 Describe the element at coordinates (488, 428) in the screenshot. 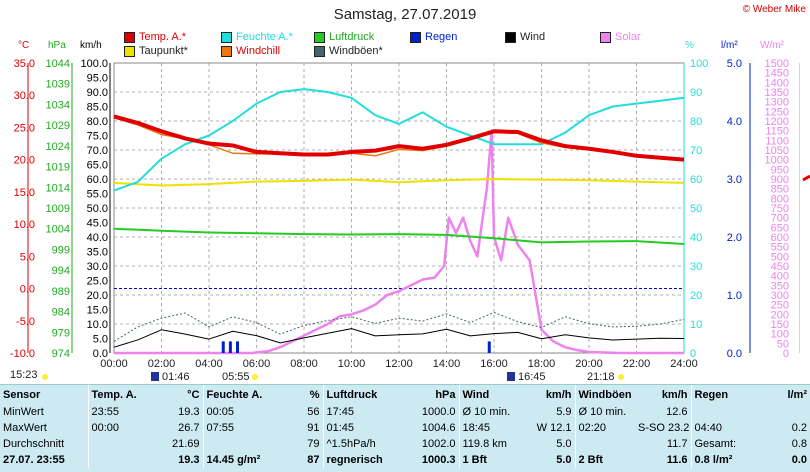

I see `stats-wind-info: 18:45` at that location.